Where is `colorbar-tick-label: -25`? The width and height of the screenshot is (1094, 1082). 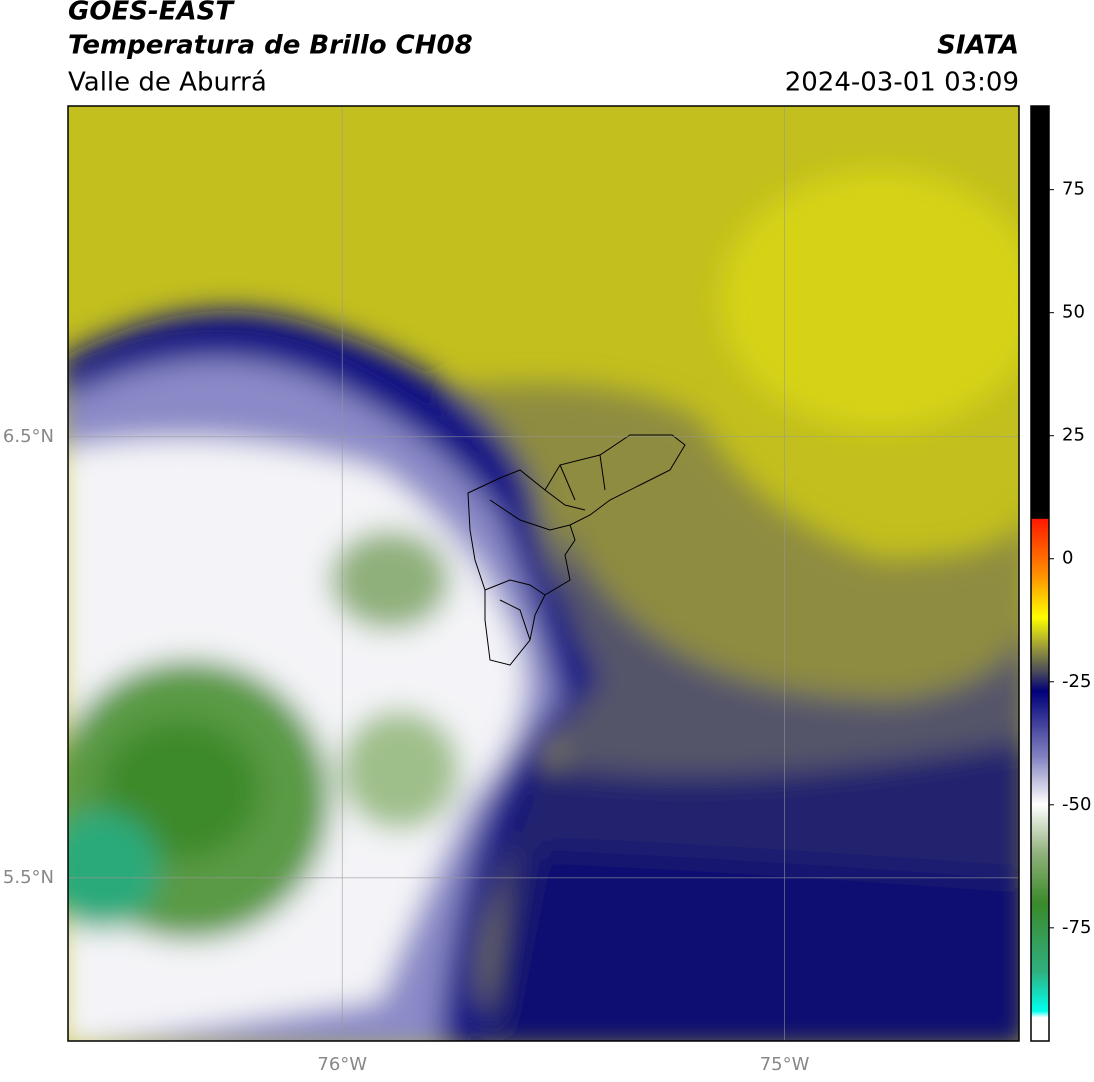
colorbar-tick-label: -25 is located at coordinates (1076, 681).